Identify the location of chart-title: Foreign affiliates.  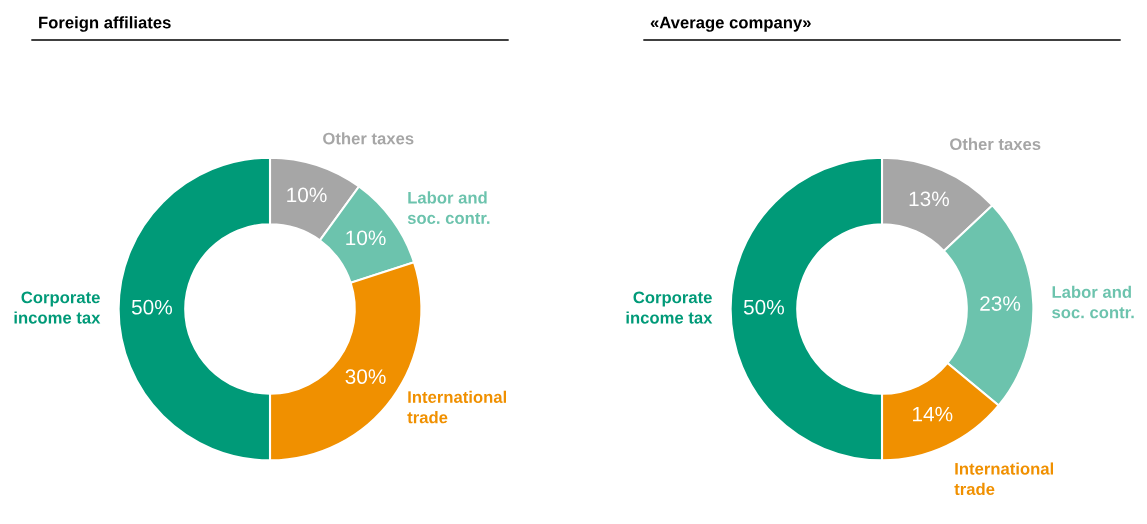
(105, 24).